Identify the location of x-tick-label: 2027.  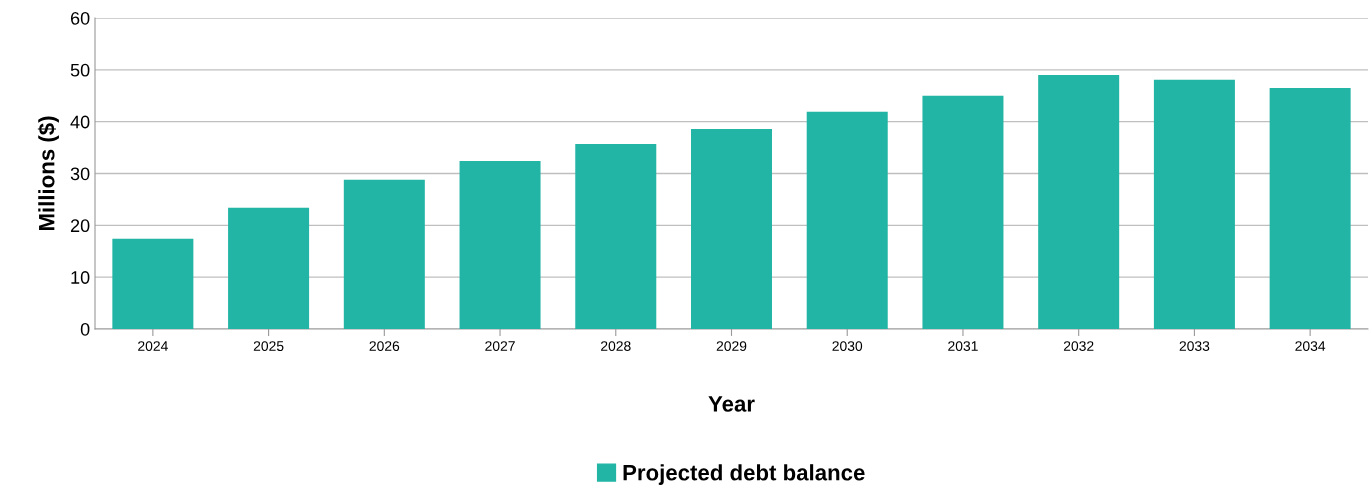
(500, 346).